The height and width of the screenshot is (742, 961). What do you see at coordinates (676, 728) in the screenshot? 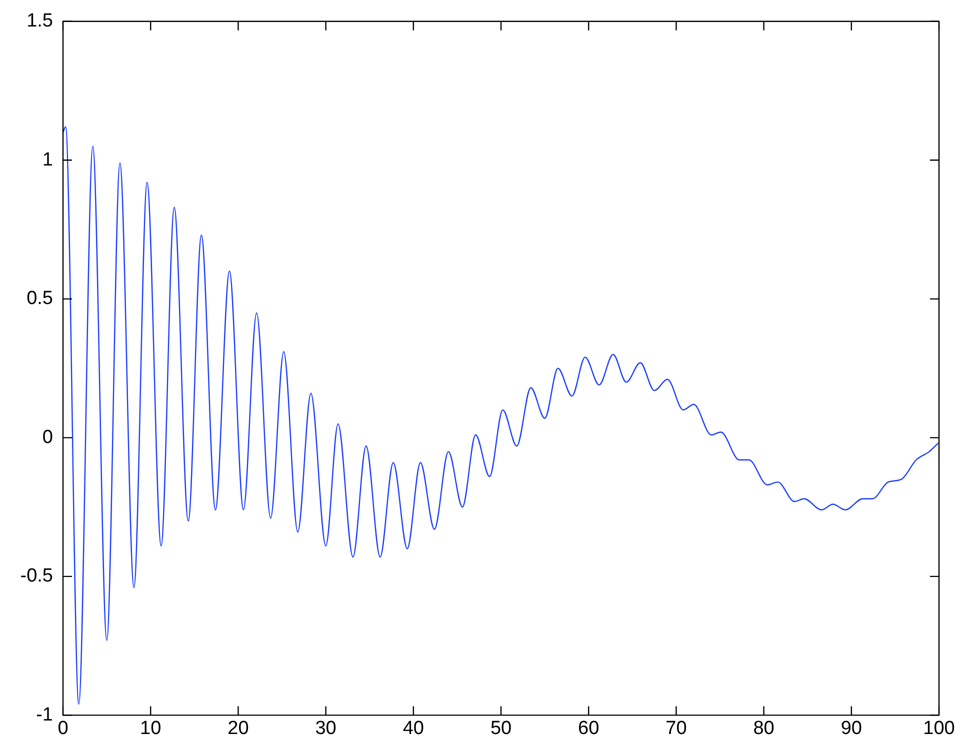
I see `x-tick-label: 70` at bounding box center [676, 728].